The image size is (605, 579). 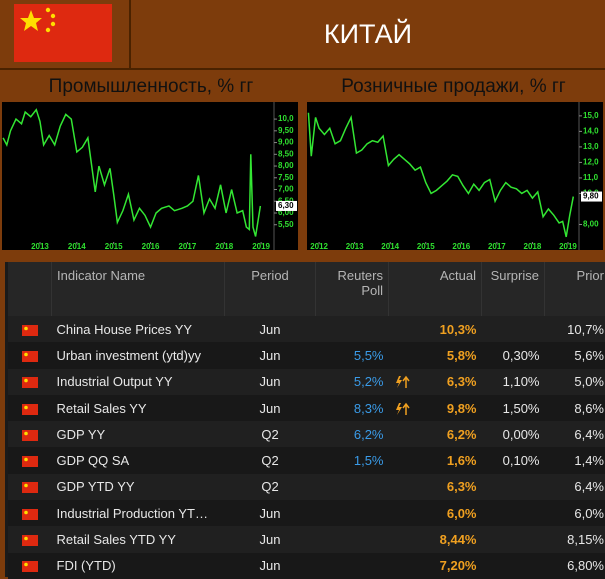 I want to click on table-cell: 1,5%, so click(x=352, y=460).